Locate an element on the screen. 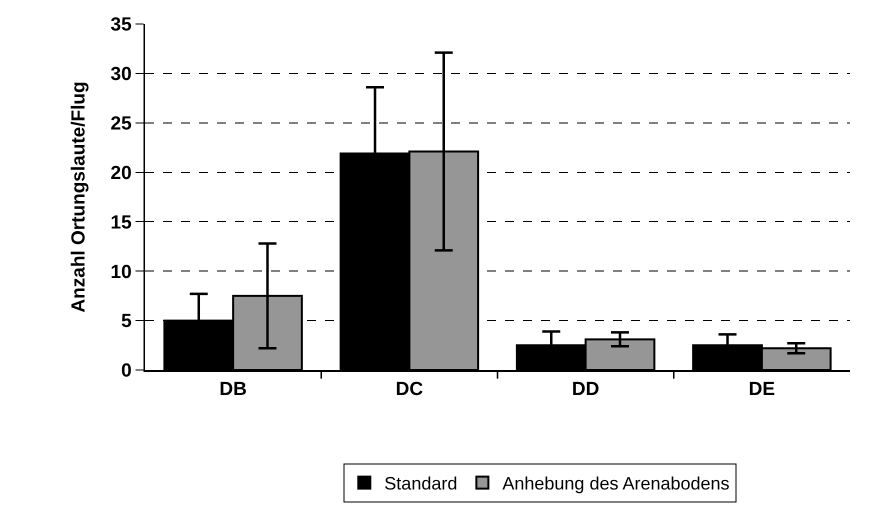 This screenshot has height=514, width=876. x-tick-label: DB is located at coordinates (233, 389).